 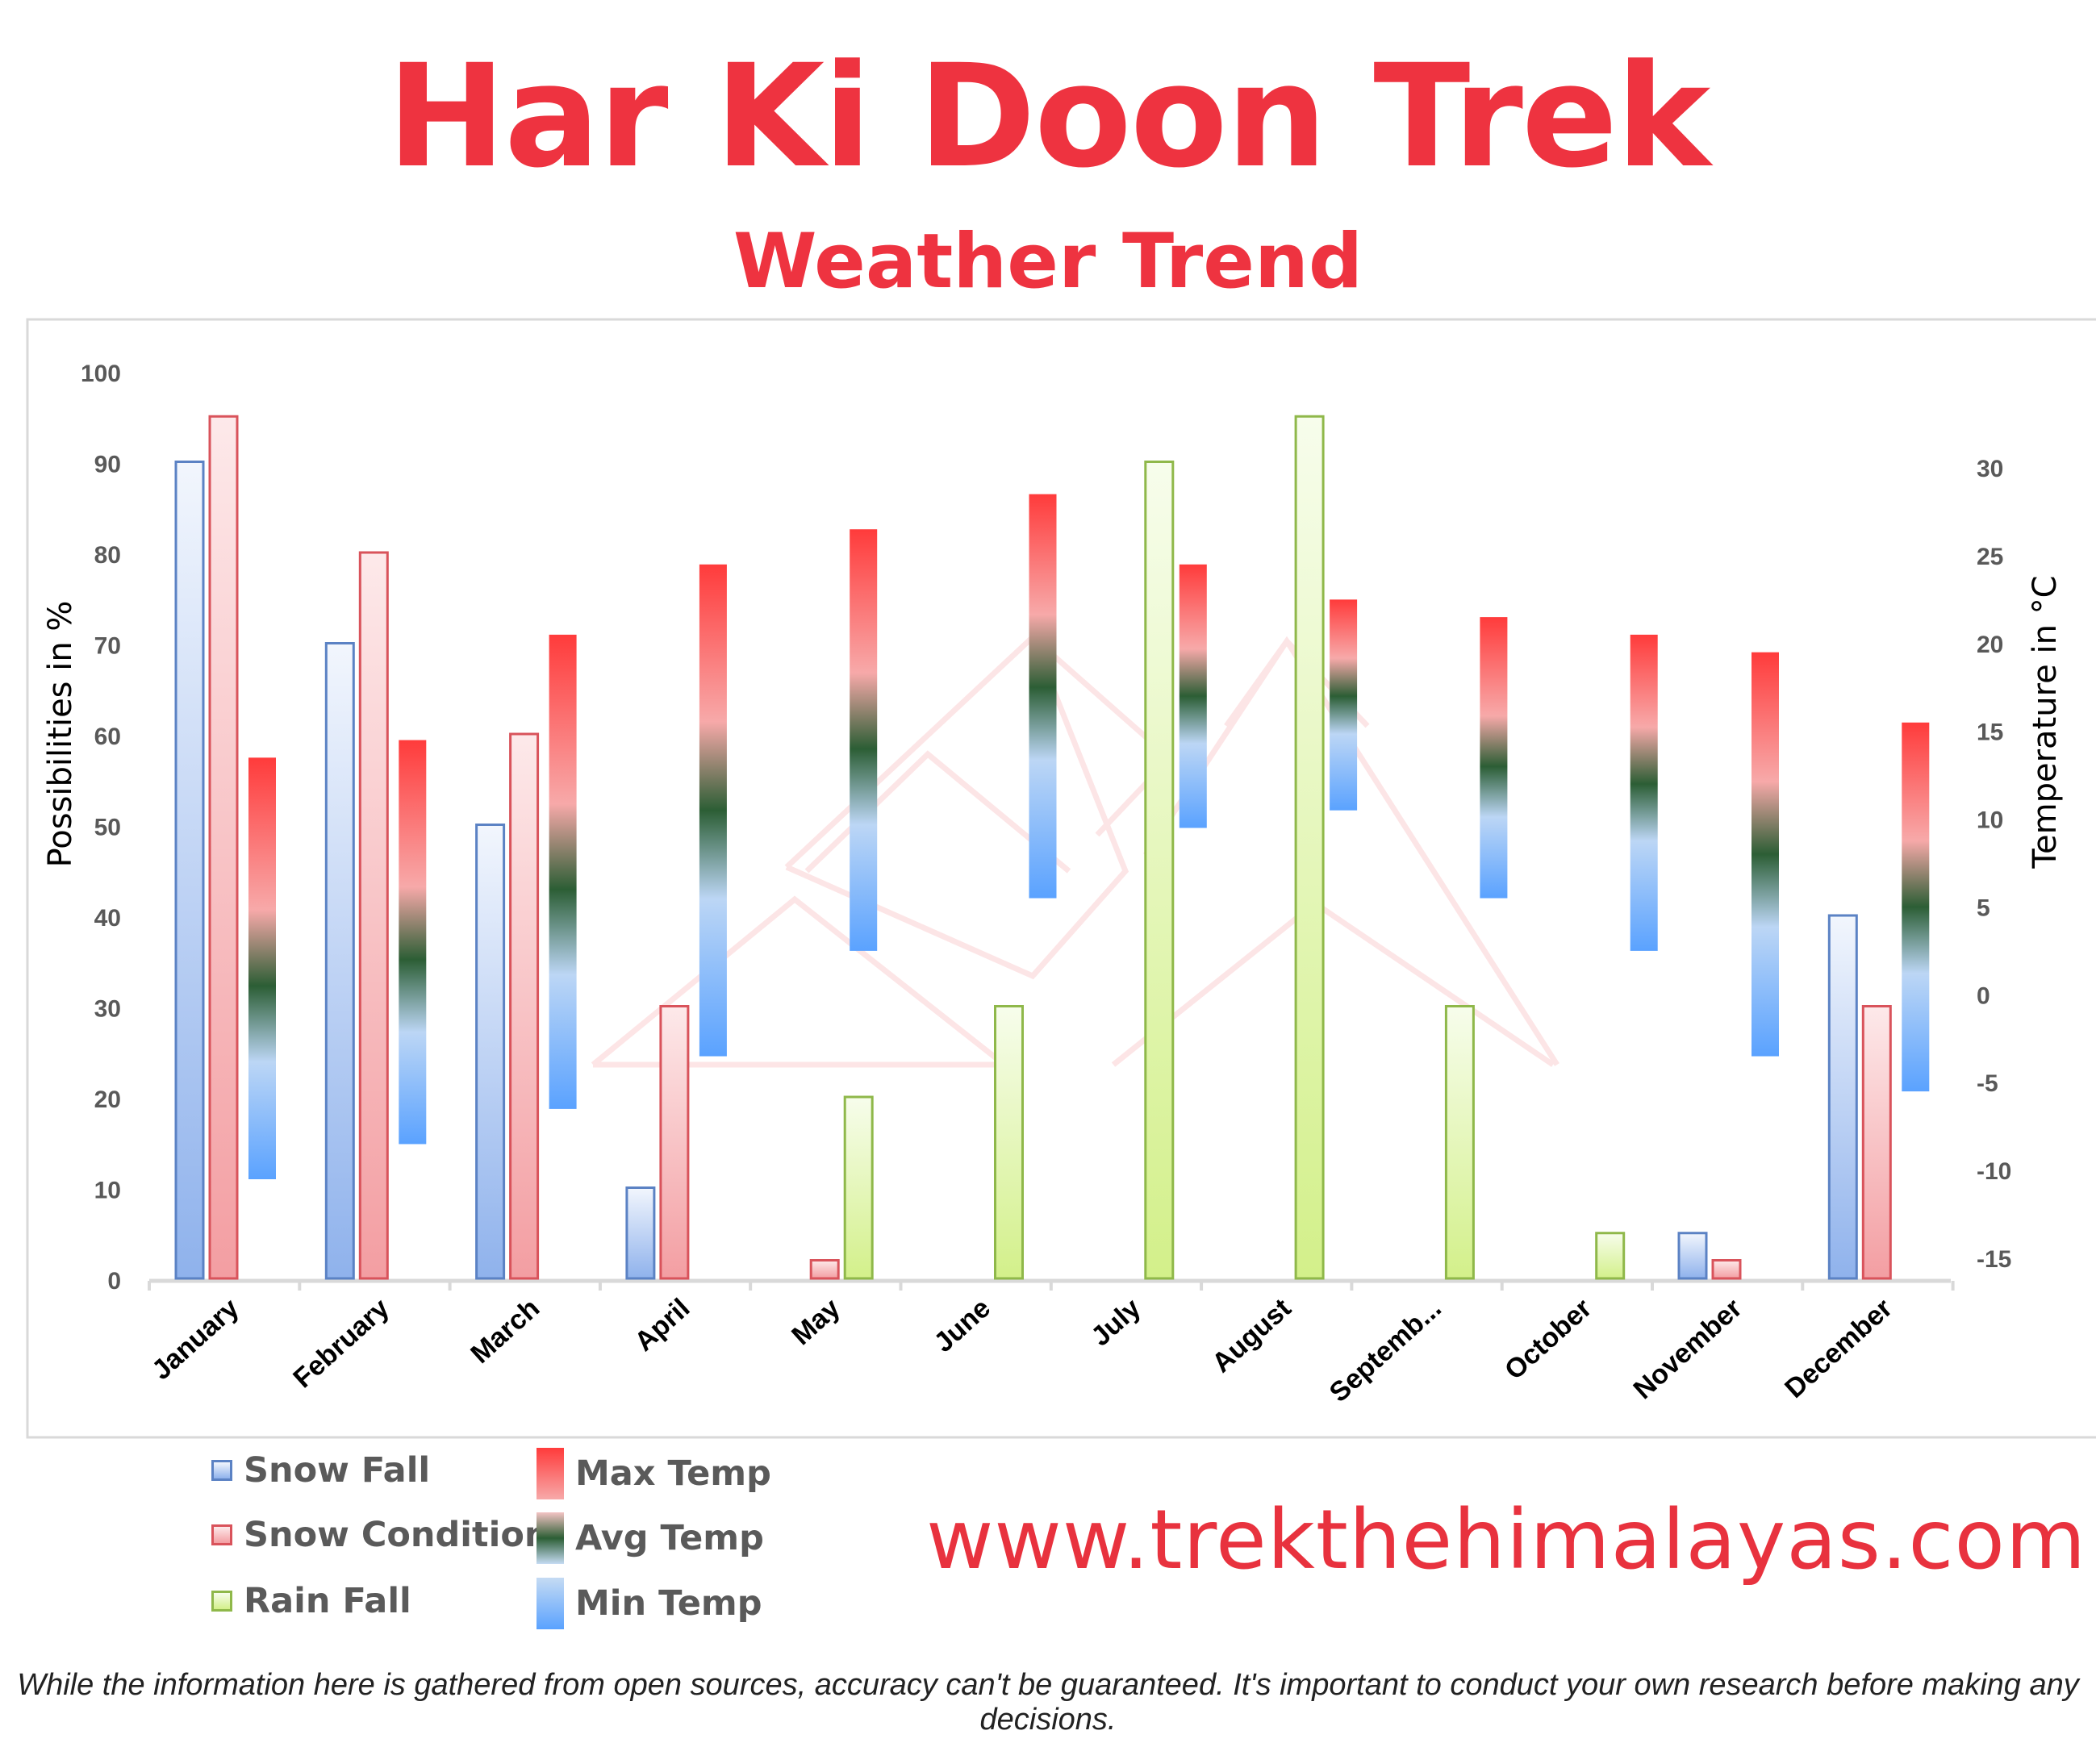 What do you see at coordinates (337, 1471) in the screenshot?
I see `legend-snow-fall-label: Snow Fall` at bounding box center [337, 1471].